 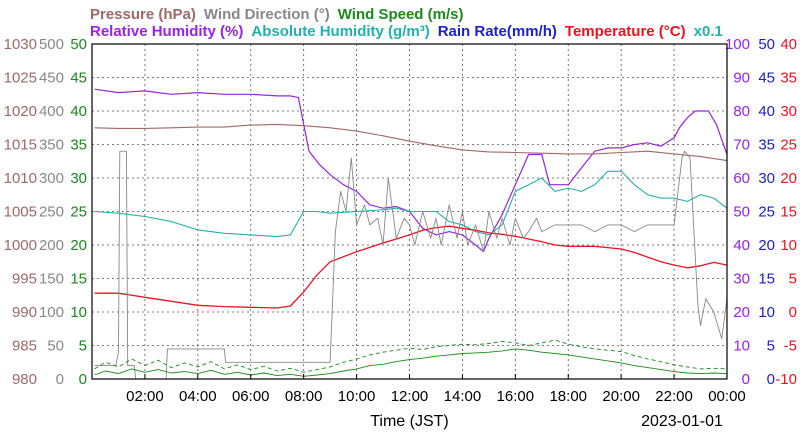 What do you see at coordinates (766, 111) in the screenshot?
I see `rain-axis-tick: 40` at bounding box center [766, 111].